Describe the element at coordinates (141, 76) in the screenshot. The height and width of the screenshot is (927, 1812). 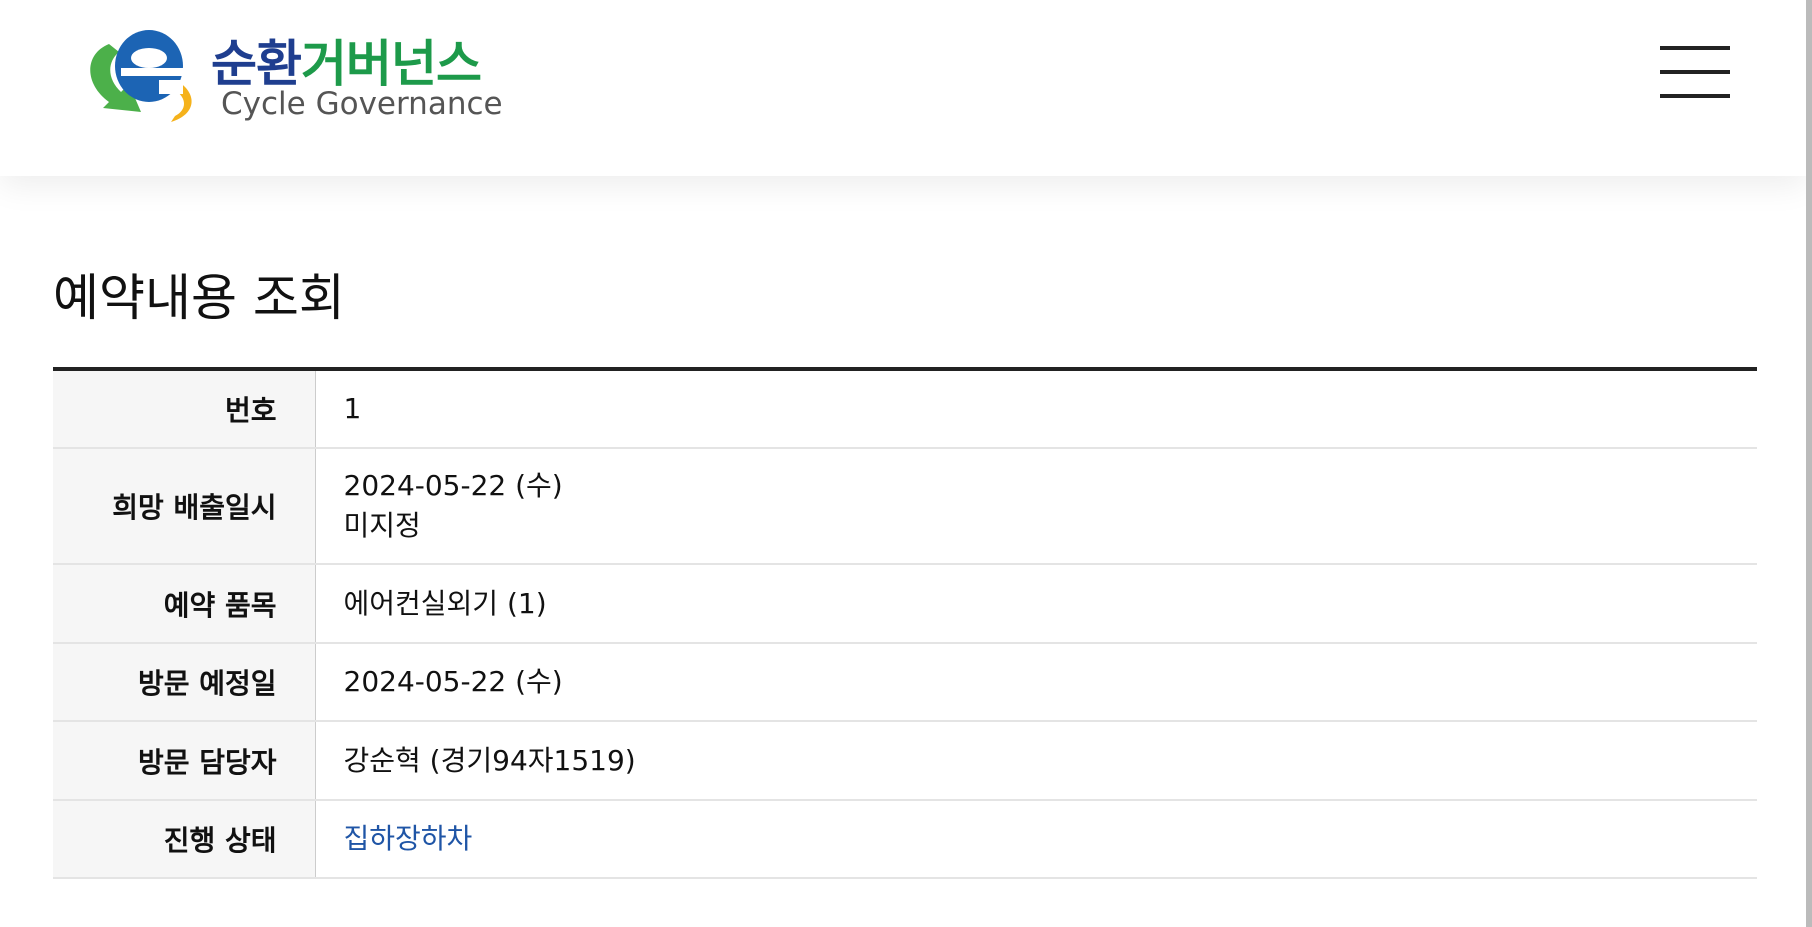
I see `logo-e-icon` at that location.